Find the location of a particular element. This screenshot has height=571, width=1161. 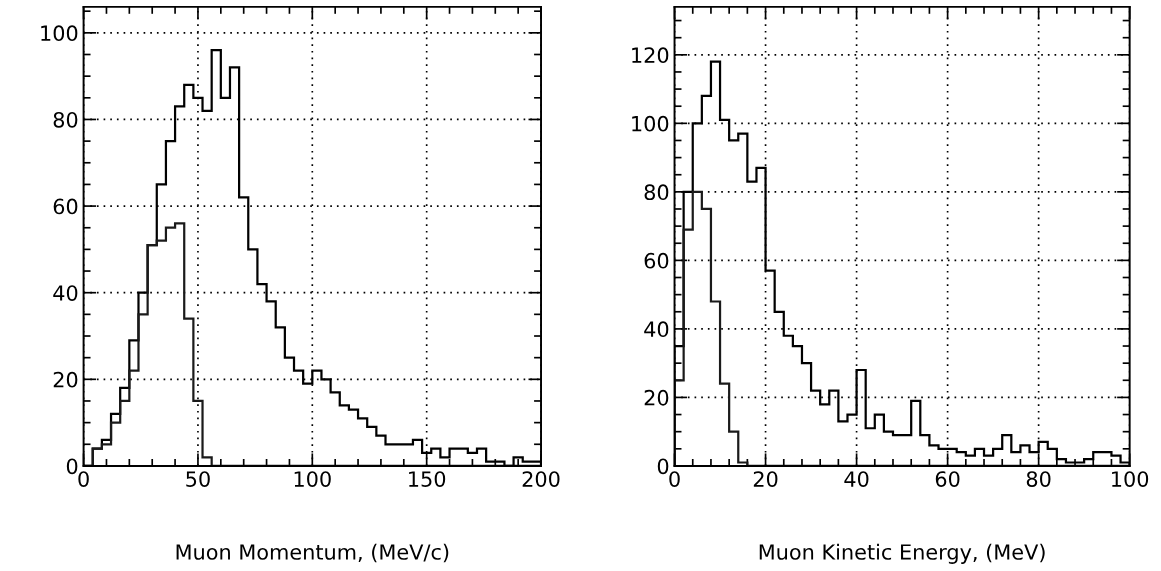

x-tick-label: 200 is located at coordinates (541, 479).